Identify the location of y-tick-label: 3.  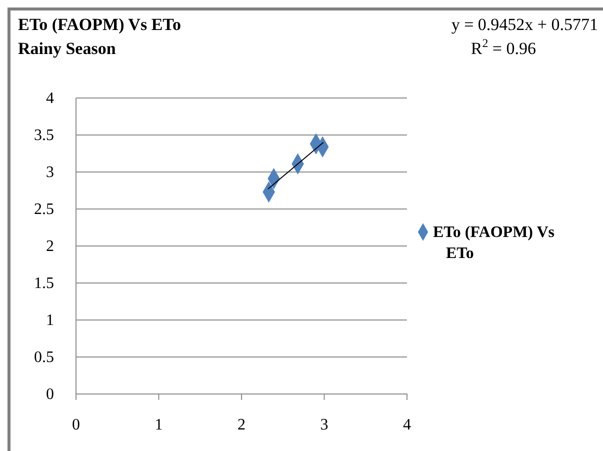
(50, 173).